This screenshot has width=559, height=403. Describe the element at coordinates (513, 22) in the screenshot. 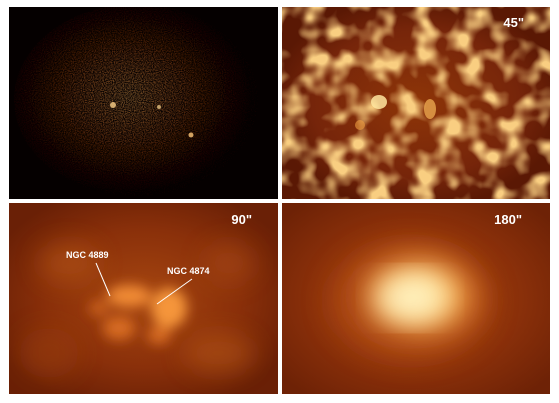

I see `scale-label-45: 45"` at that location.